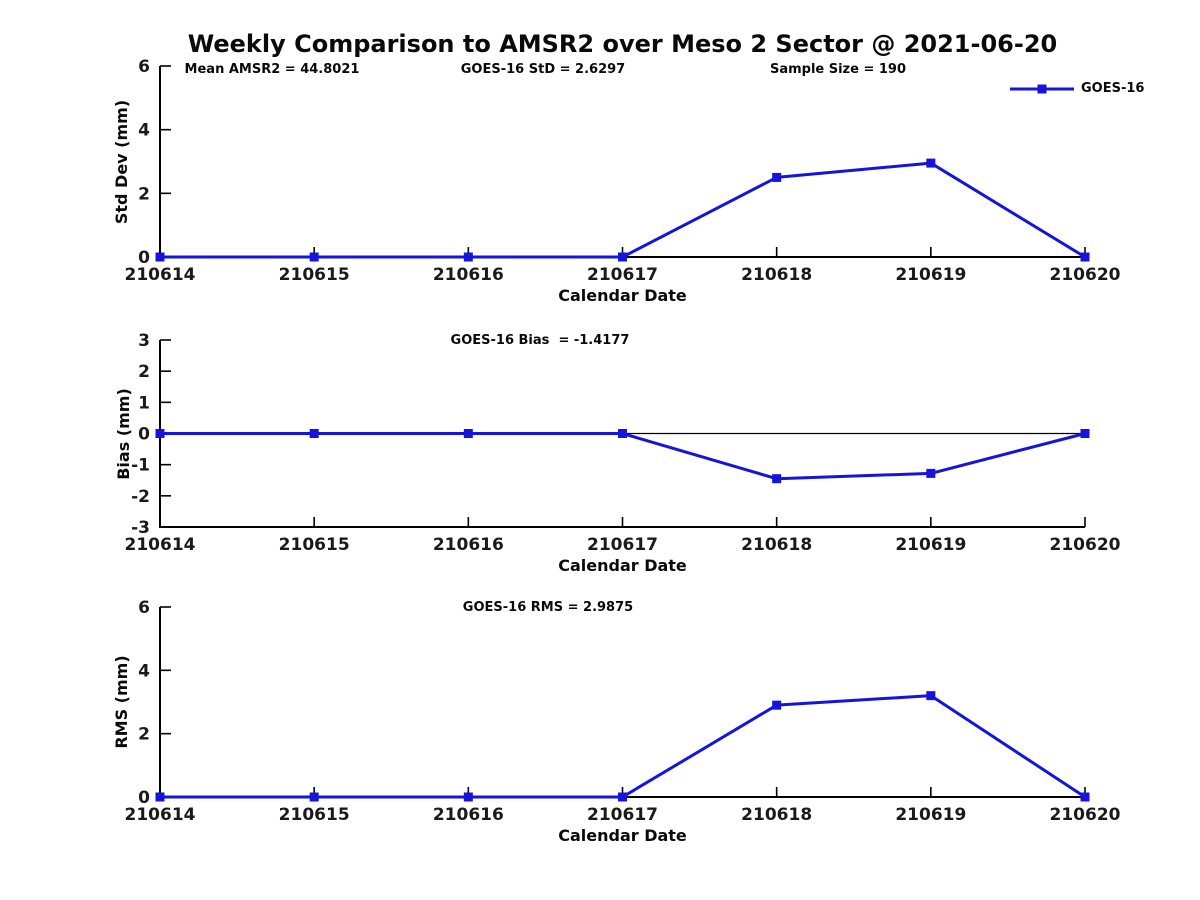 This screenshot has width=1200, height=900. I want to click on bias-y-tick-label: 3, so click(144, 341).